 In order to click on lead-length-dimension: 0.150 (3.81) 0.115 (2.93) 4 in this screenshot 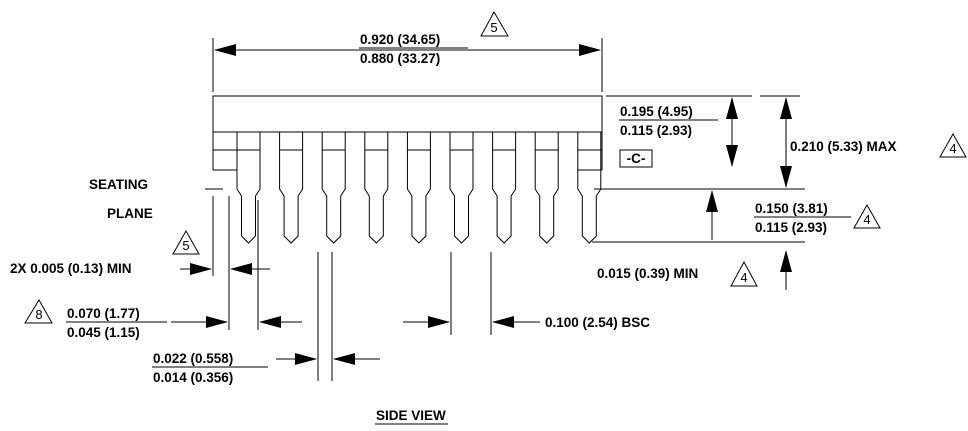, I will do `click(736, 216)`.